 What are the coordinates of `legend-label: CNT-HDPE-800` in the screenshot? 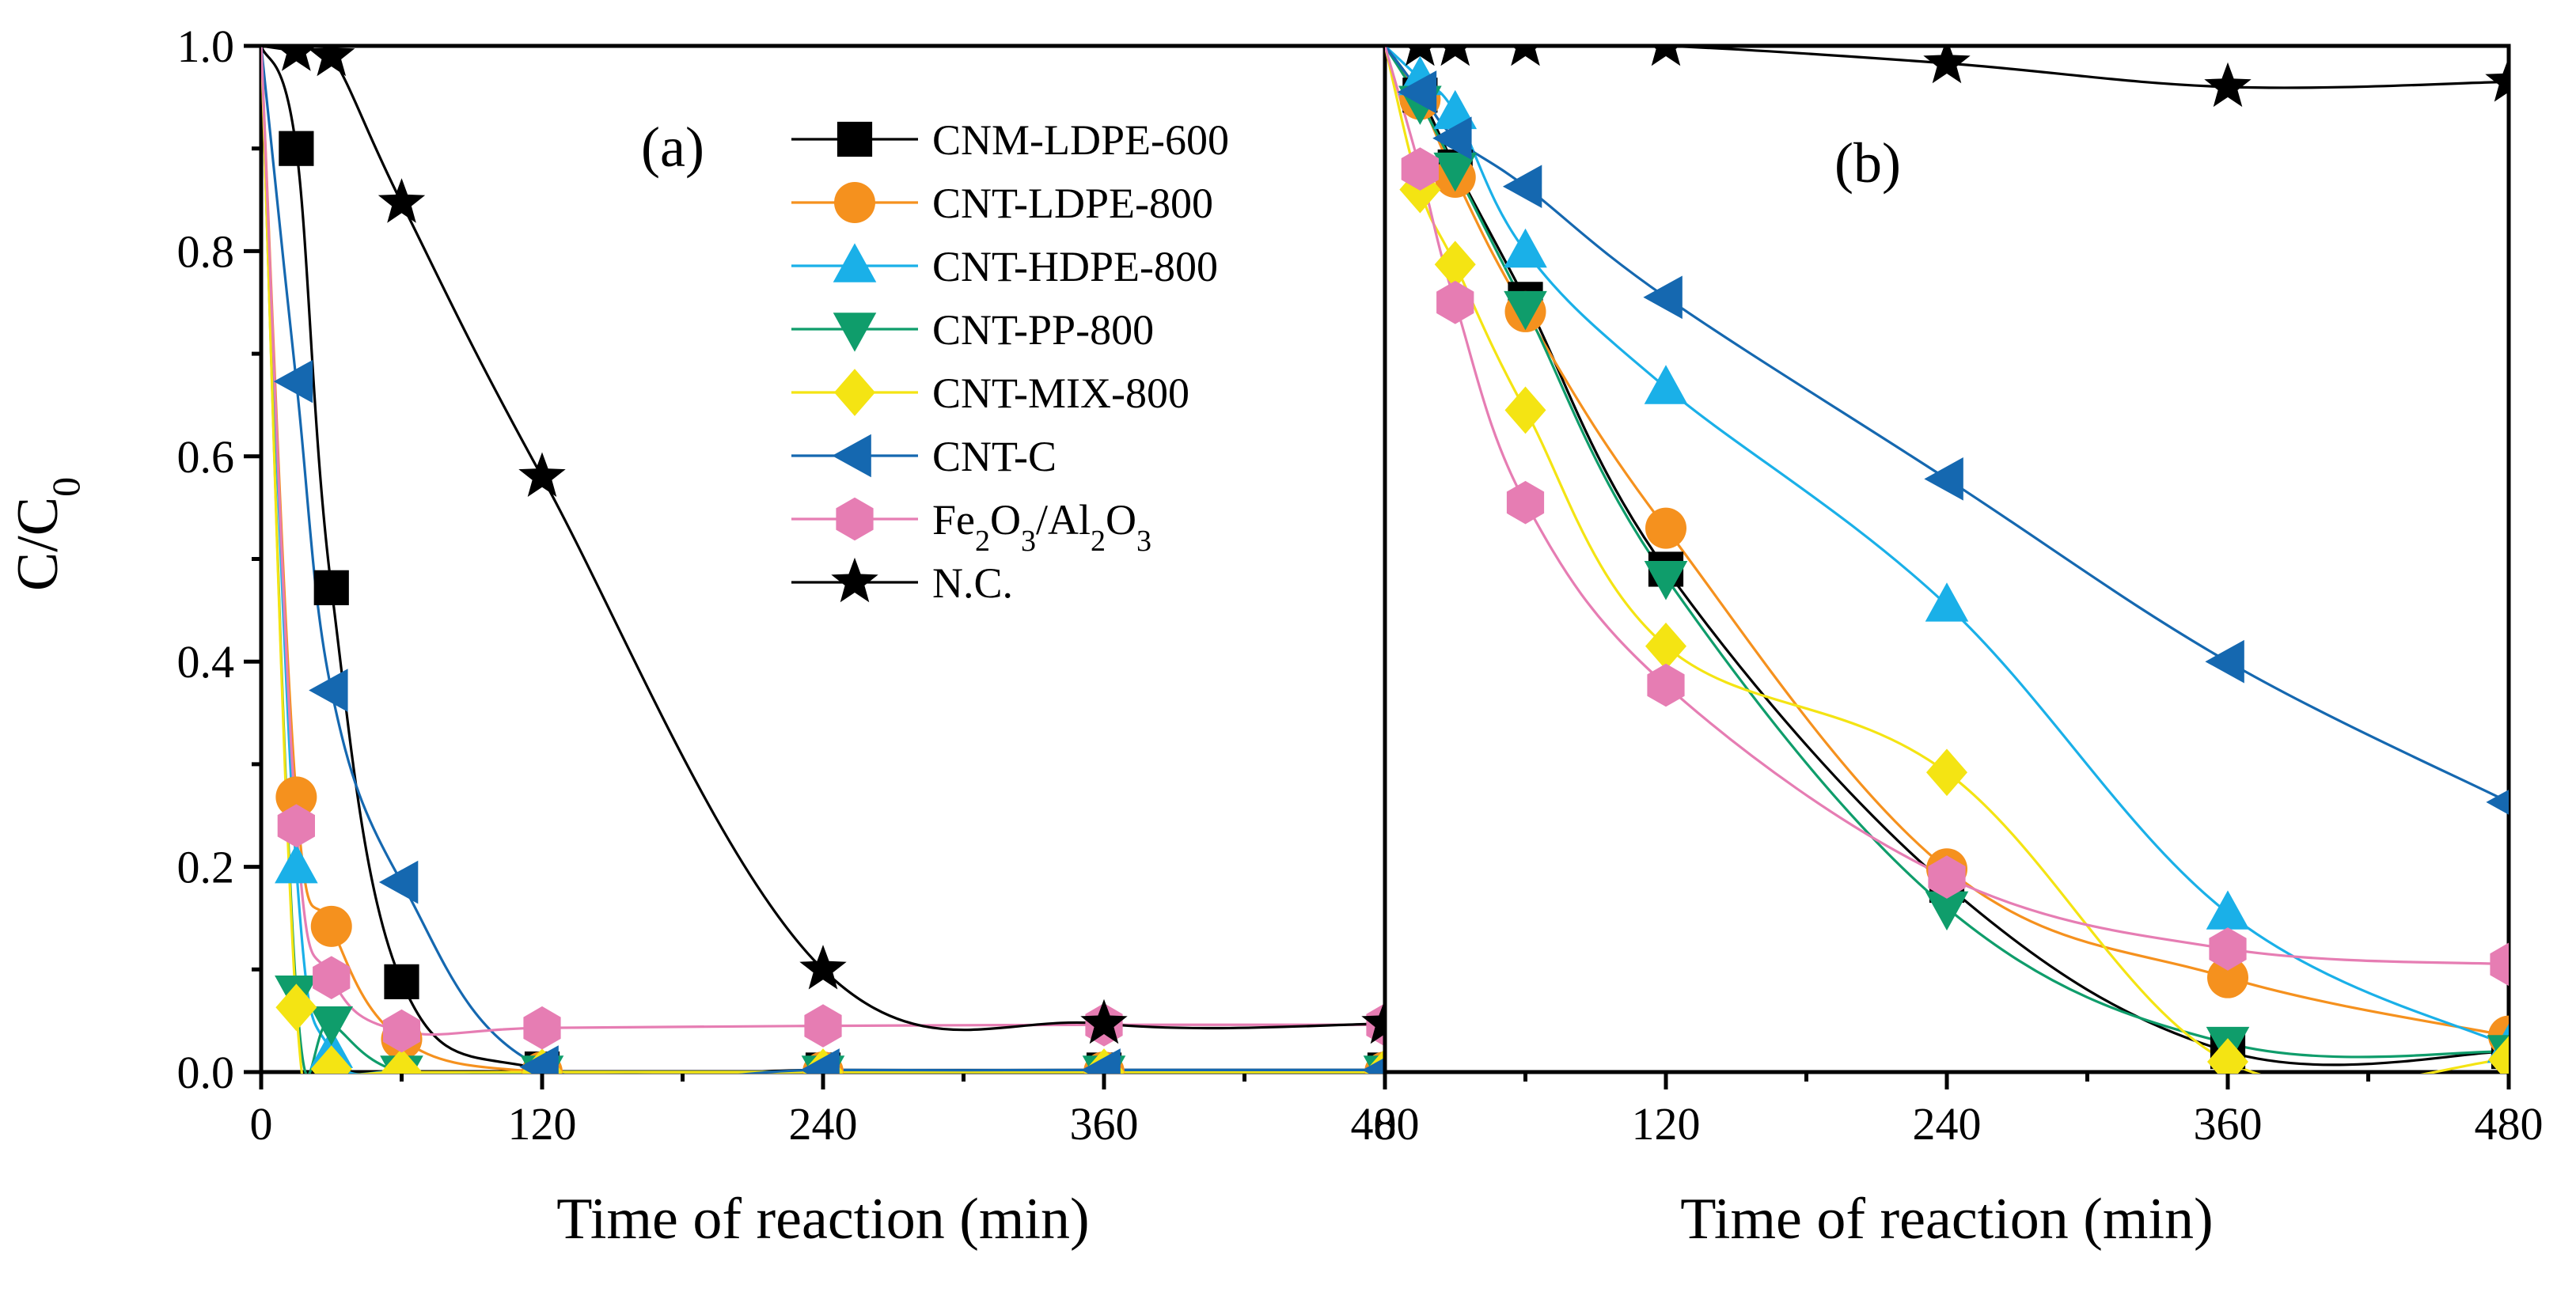 It's located at (1075, 266).